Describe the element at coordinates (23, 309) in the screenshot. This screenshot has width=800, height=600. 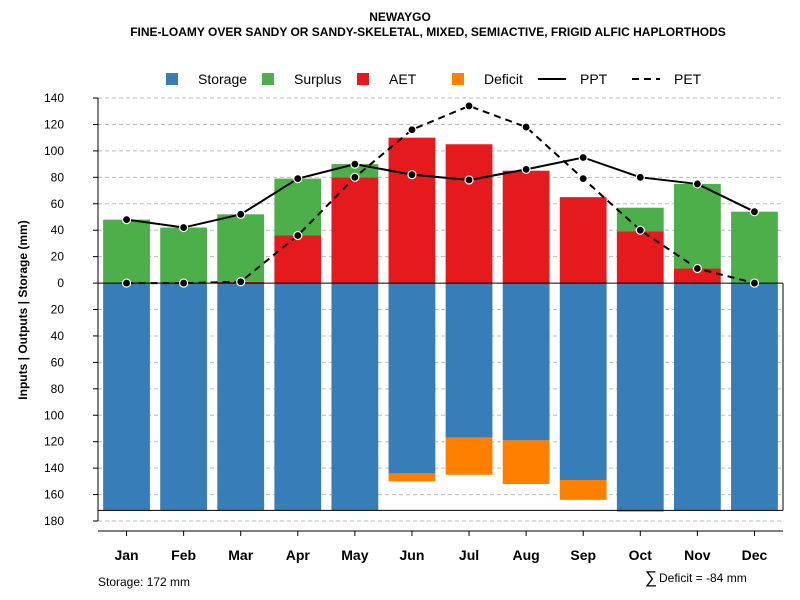
I see `y-axis-label: Inputs | Outputs | Storage (mm)` at that location.